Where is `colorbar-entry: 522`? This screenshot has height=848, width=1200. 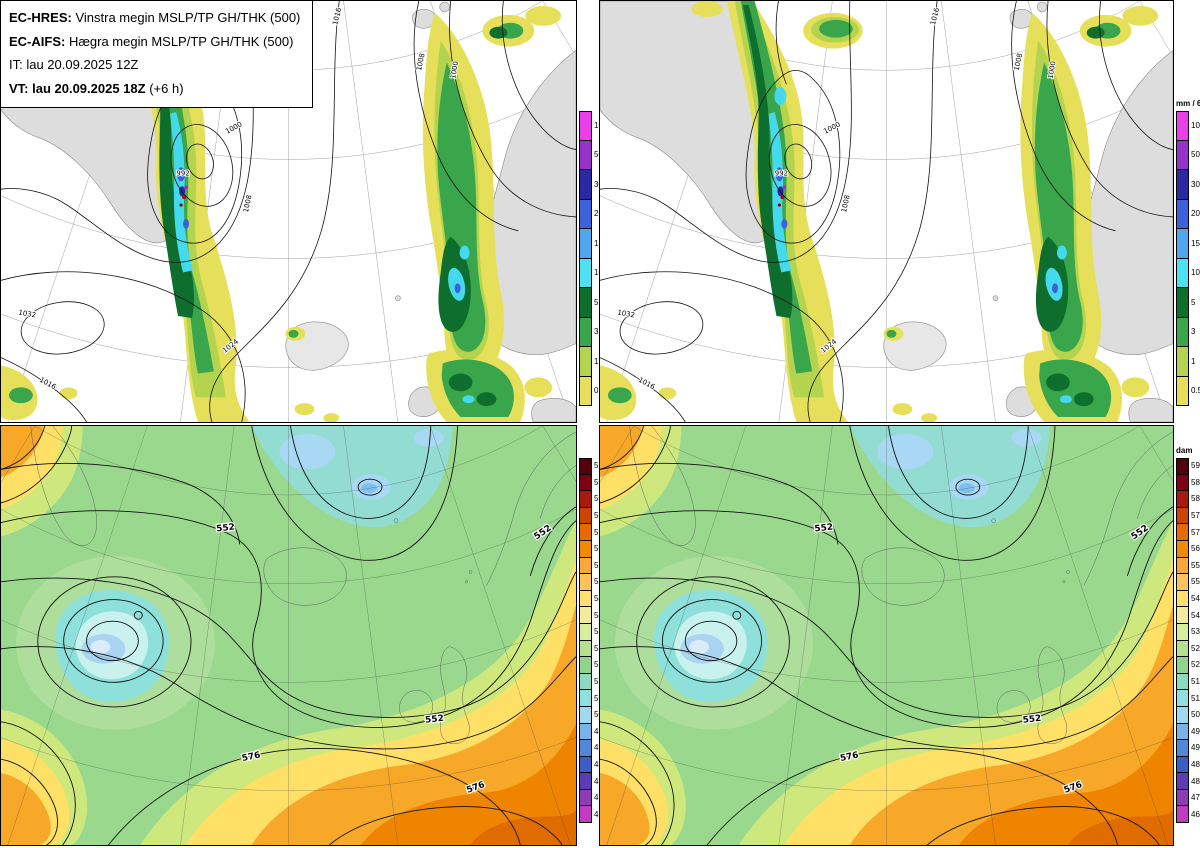 colorbar-entry: 522 is located at coordinates (593, 665).